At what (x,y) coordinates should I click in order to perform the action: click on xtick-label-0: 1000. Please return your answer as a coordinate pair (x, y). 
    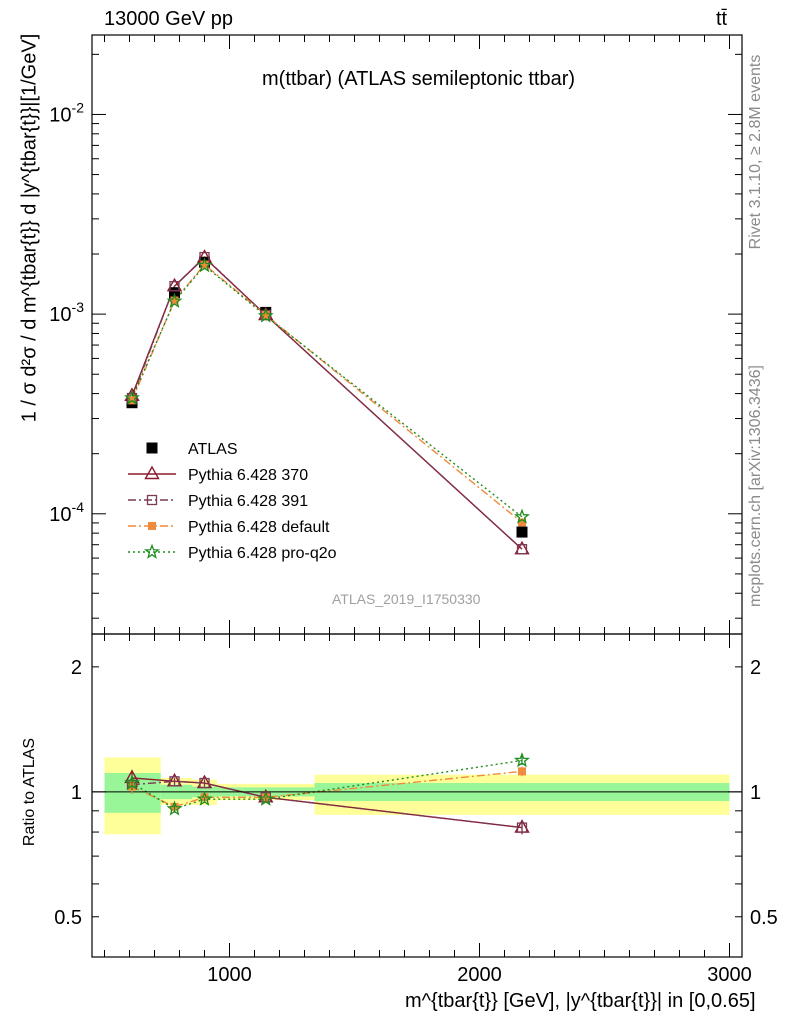
    Looking at the image, I should click on (229, 975).